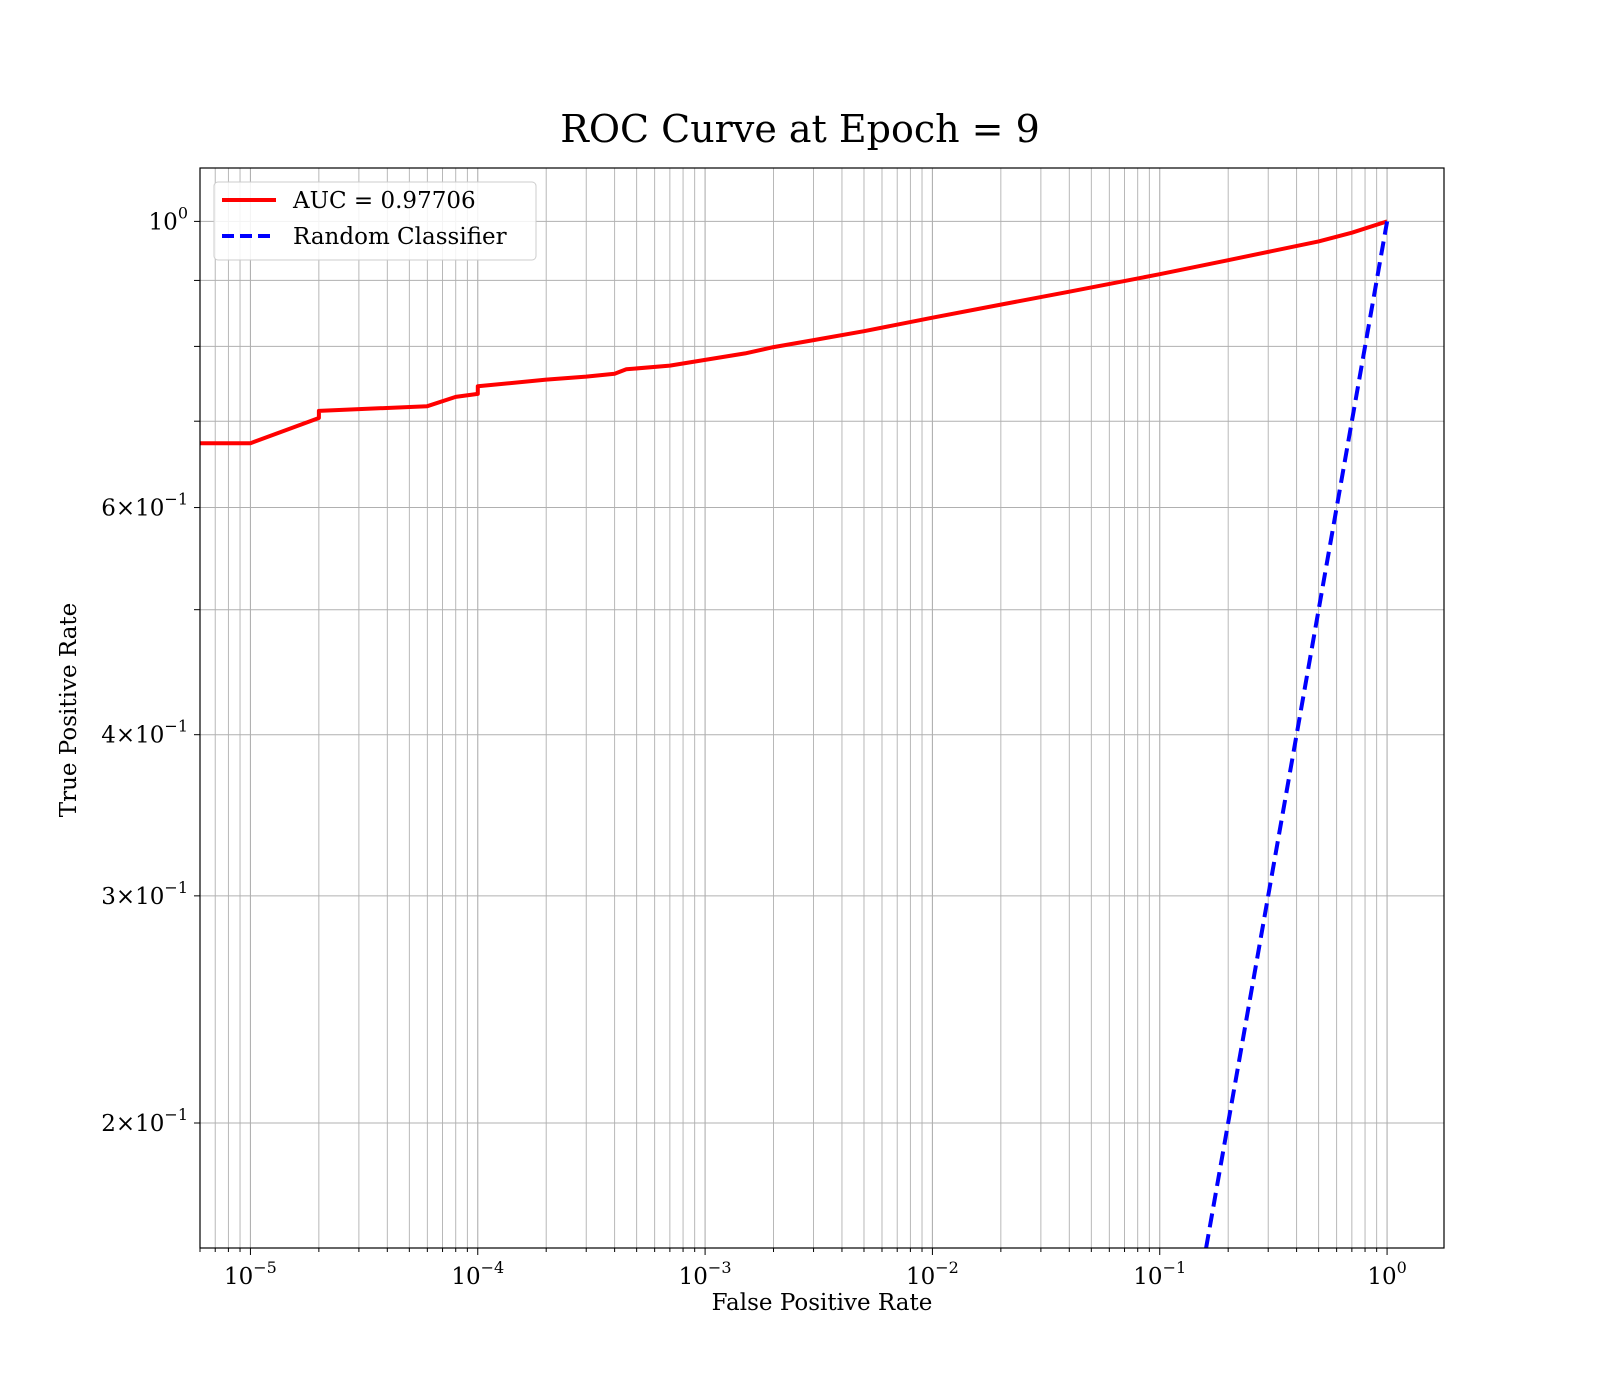 The height and width of the screenshot is (1400, 1600). Describe the element at coordinates (1297, 734) in the screenshot. I see `random-classifier-line` at that location.